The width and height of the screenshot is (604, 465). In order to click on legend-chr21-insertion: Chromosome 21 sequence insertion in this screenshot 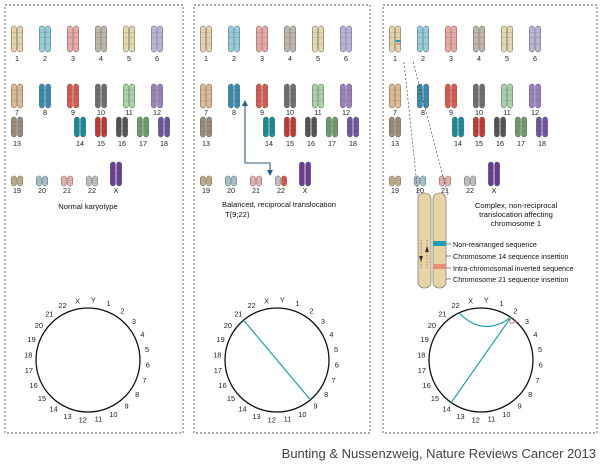, I will do `click(510, 279)`.